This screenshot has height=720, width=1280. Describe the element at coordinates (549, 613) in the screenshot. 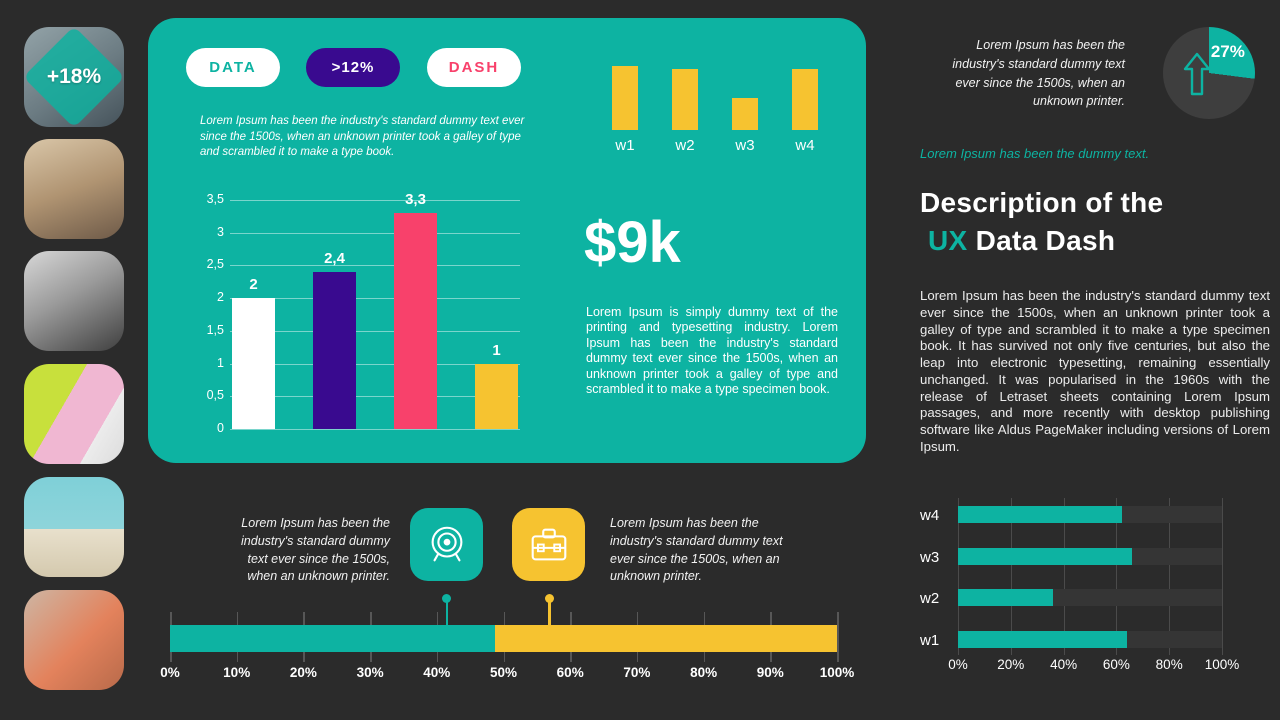

I see `yellow-marker-stem` at that location.